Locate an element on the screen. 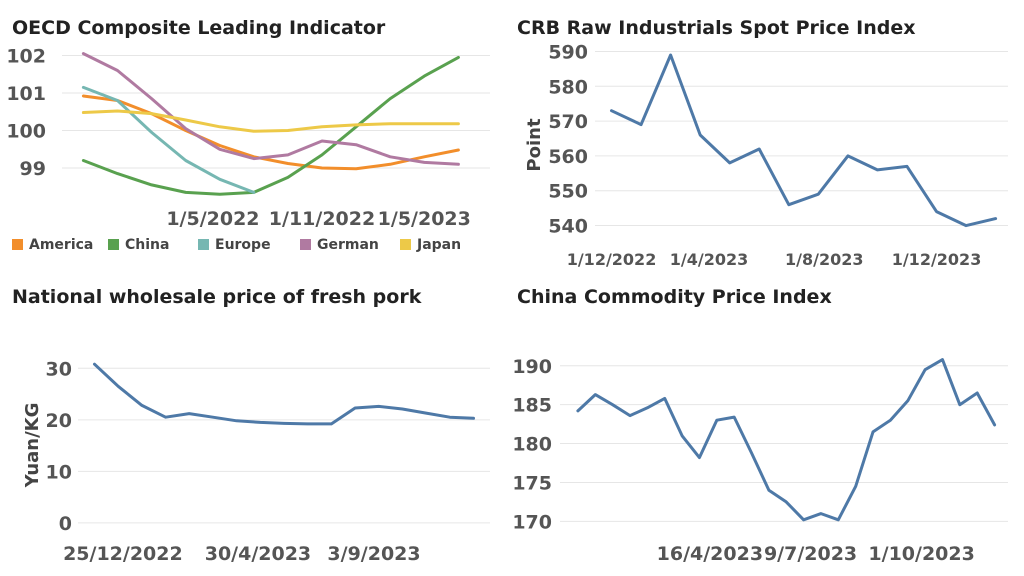 The height and width of the screenshot is (576, 1024). x-tick-label: 9/7/2023 is located at coordinates (810, 554).